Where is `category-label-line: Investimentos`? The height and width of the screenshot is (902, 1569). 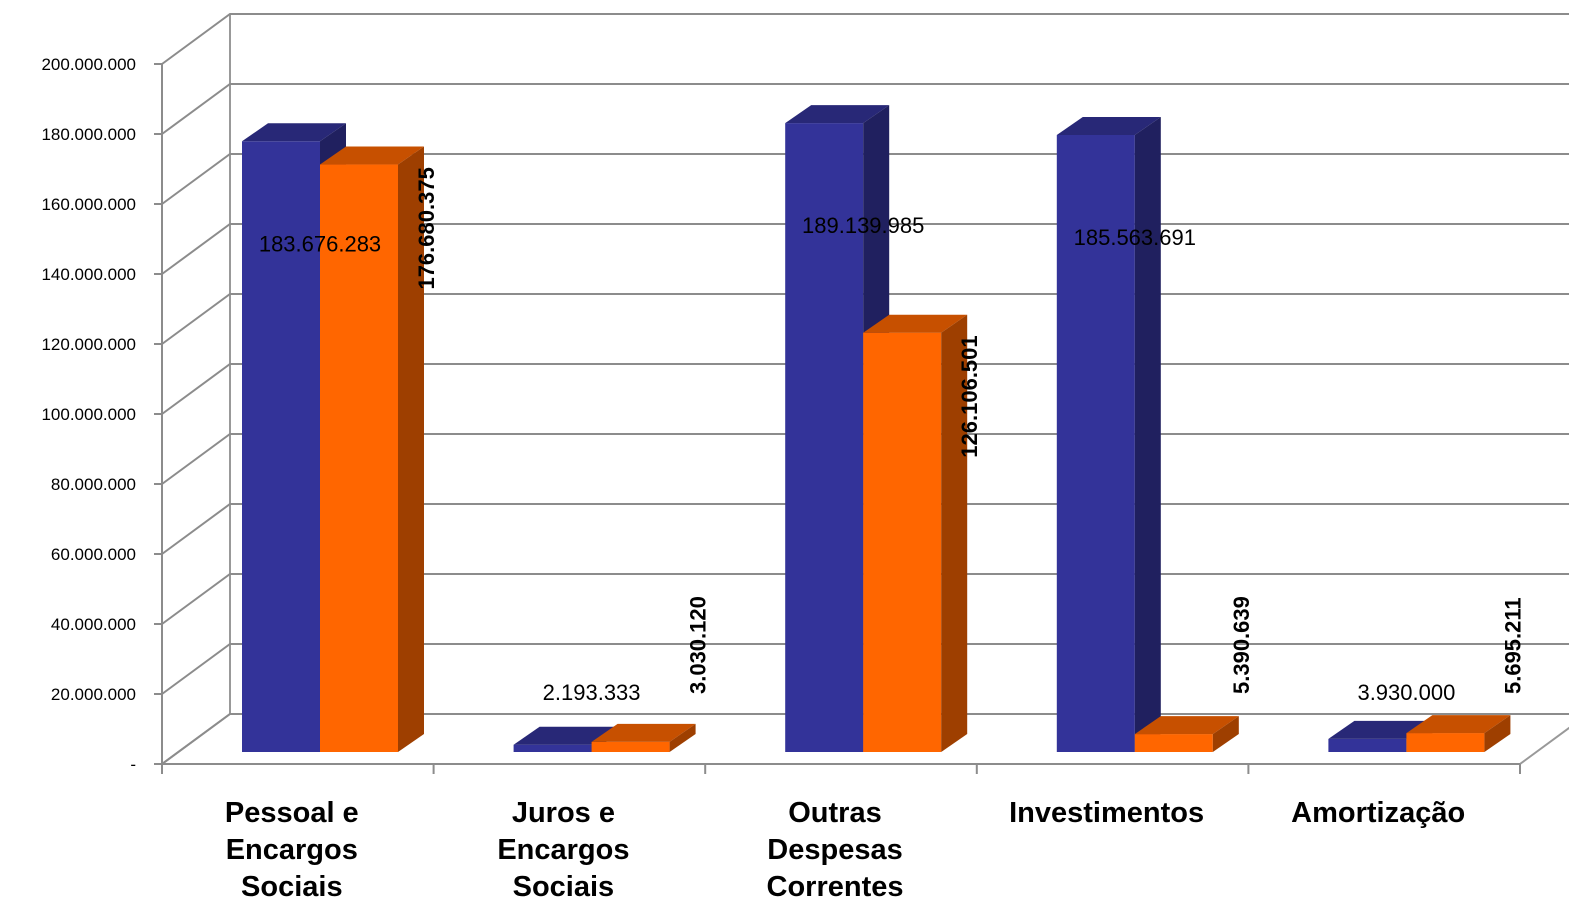 category-label-line: Investimentos is located at coordinates (1106, 813).